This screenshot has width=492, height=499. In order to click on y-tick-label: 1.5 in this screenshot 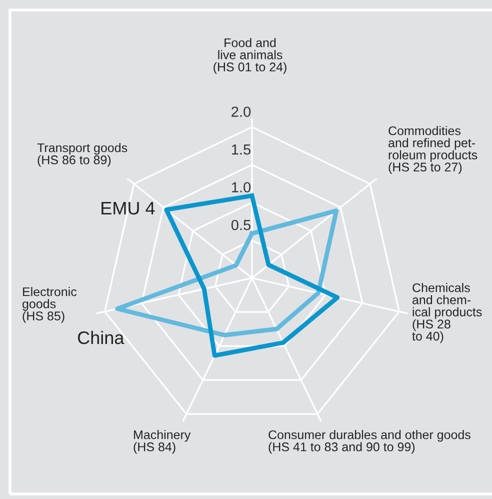, I will do `click(241, 149)`.